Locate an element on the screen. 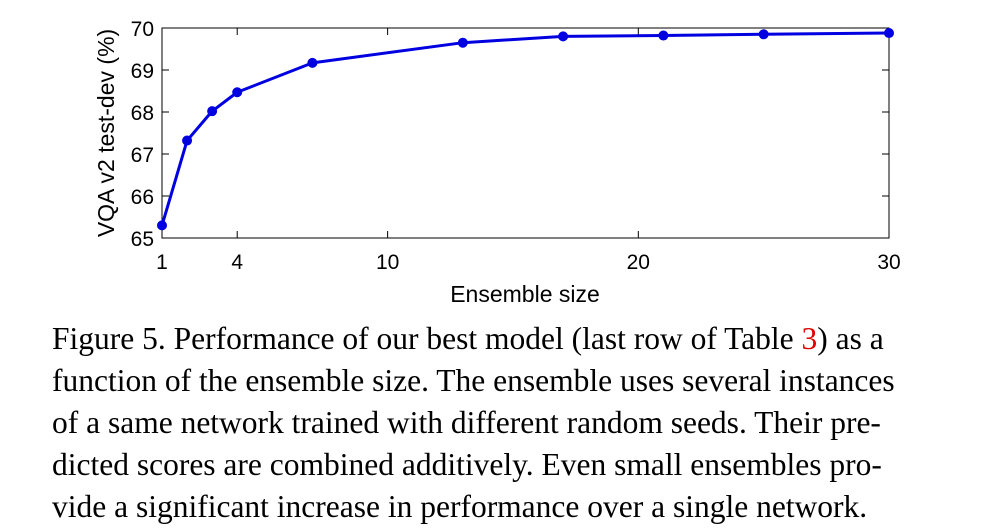 The height and width of the screenshot is (530, 996). y-tick-label: 69 is located at coordinates (142, 71).